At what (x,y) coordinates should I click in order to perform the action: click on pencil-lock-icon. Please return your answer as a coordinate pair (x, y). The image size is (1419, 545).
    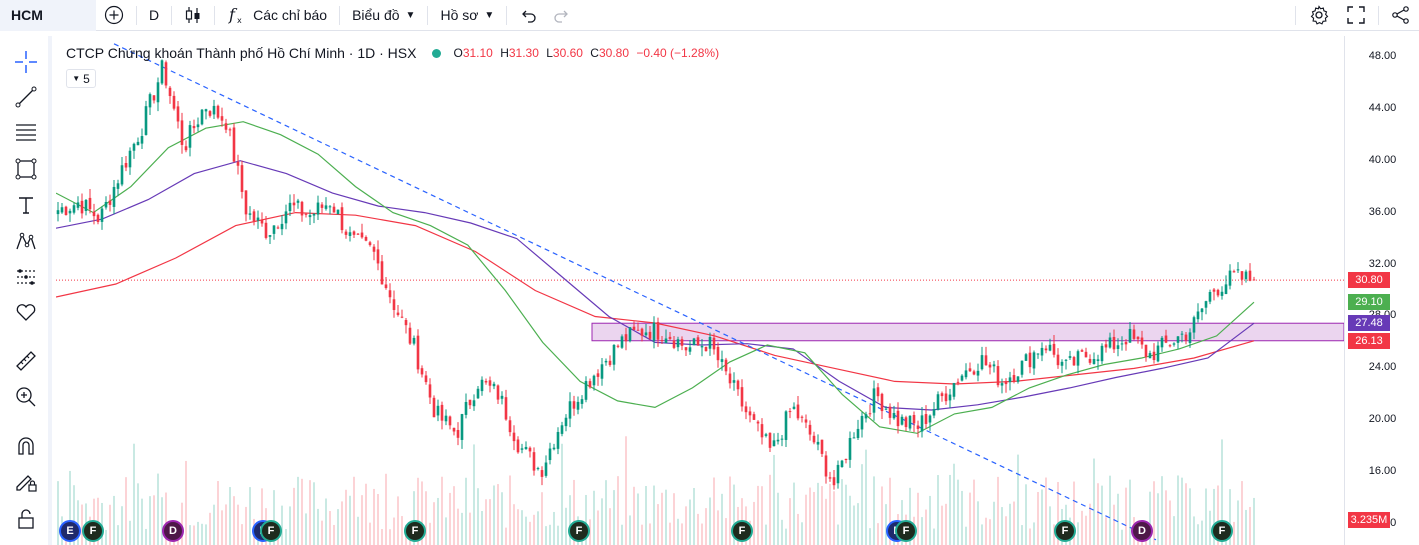
    Looking at the image, I should click on (26, 482).